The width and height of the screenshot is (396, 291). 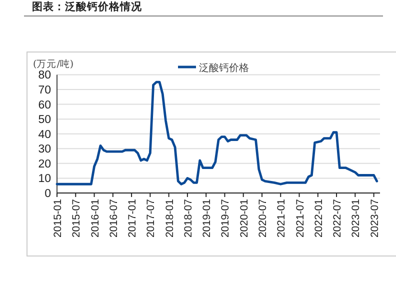 What do you see at coordinates (44, 150) in the screenshot?
I see `y-tick-label: 30` at bounding box center [44, 150].